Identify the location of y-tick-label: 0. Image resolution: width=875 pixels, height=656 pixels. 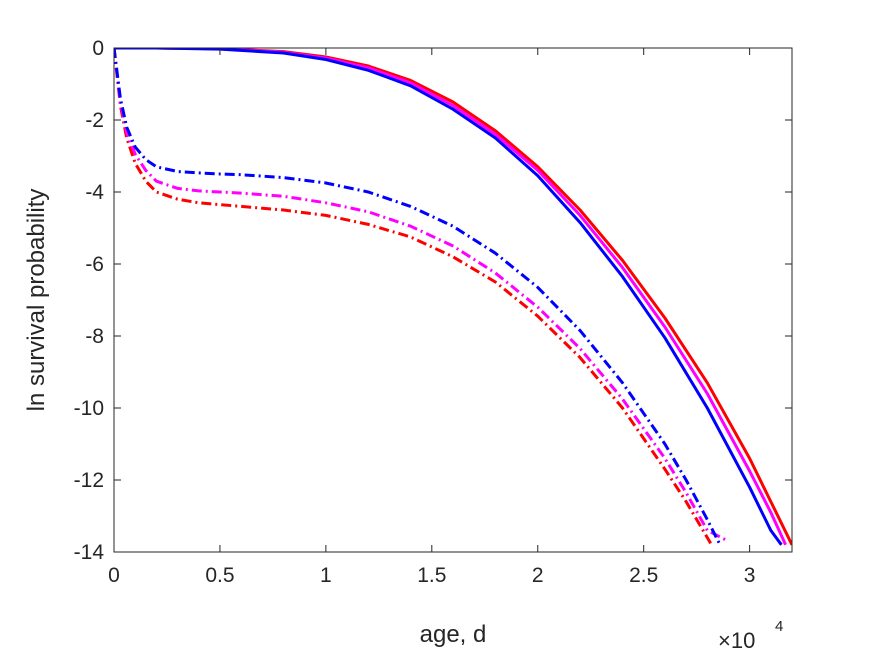
(98, 48).